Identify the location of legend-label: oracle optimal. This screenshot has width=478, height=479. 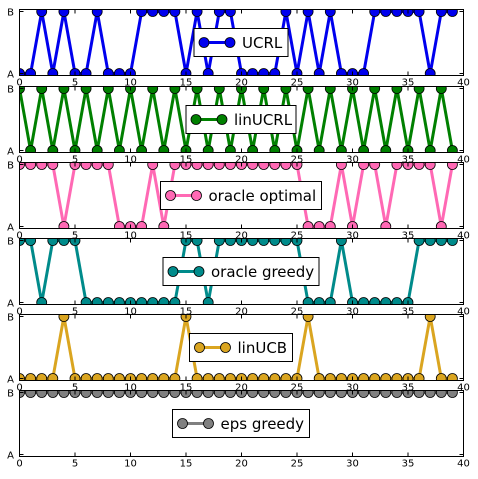
(263, 196).